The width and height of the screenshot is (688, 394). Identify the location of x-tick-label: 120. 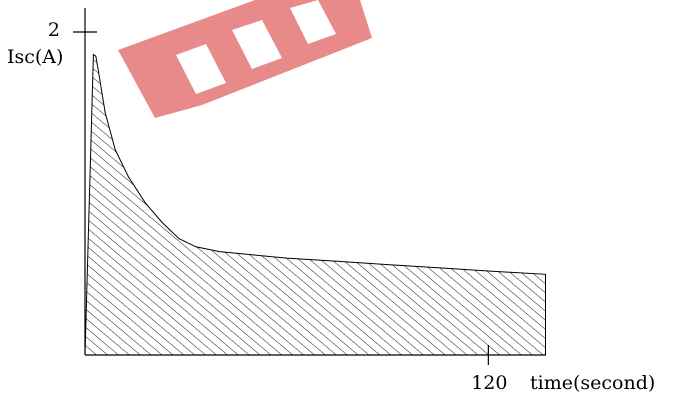
(489, 383).